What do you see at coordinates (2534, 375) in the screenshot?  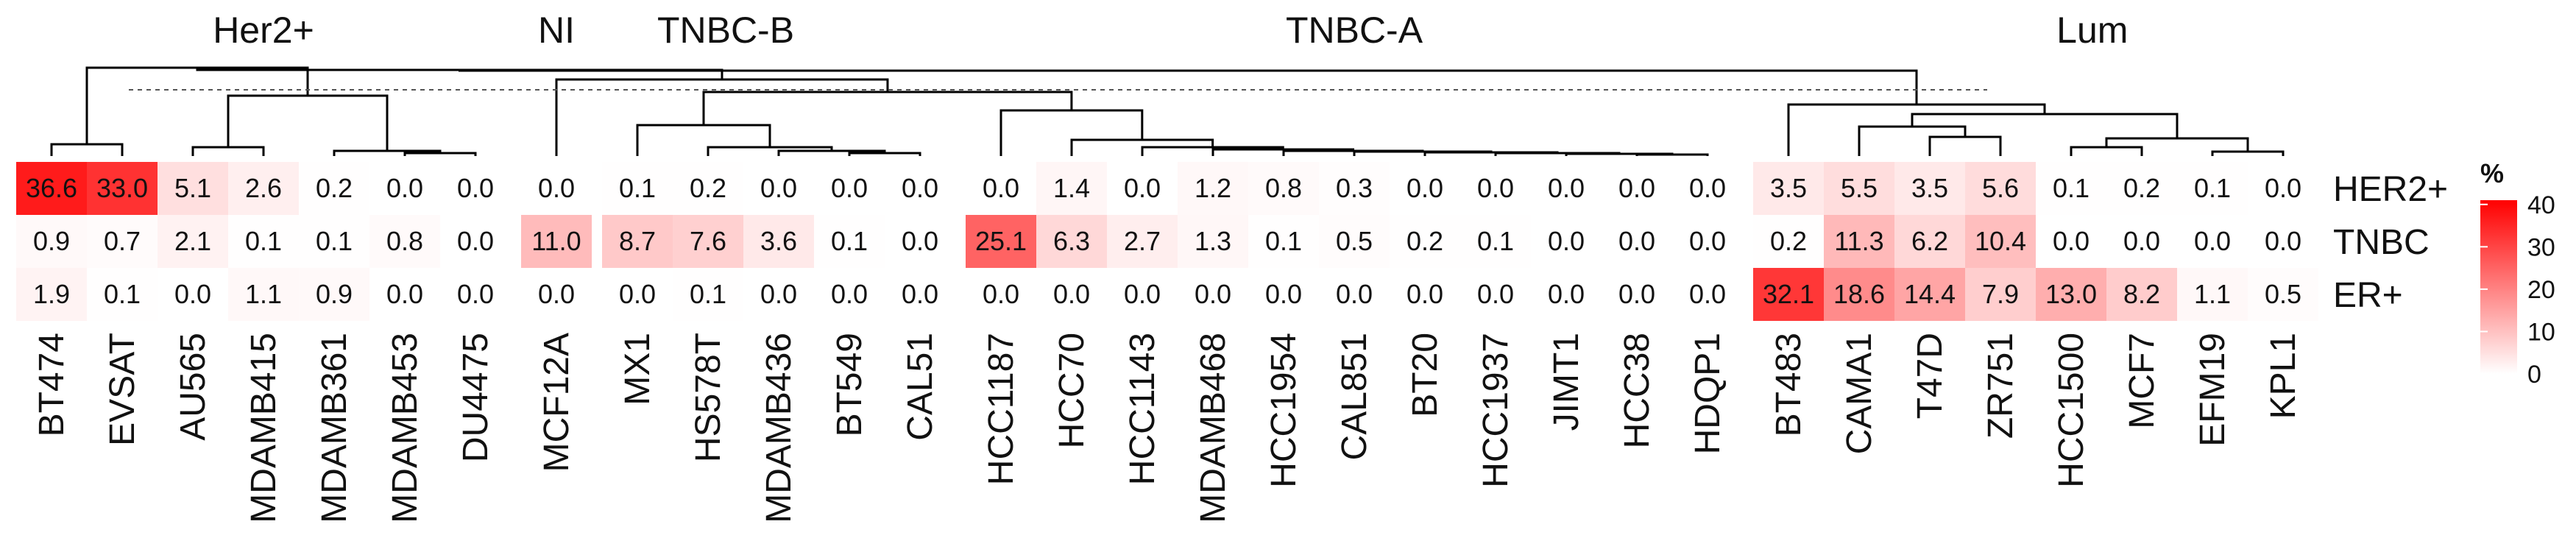 I see `legend-tick-label: 0` at bounding box center [2534, 375].